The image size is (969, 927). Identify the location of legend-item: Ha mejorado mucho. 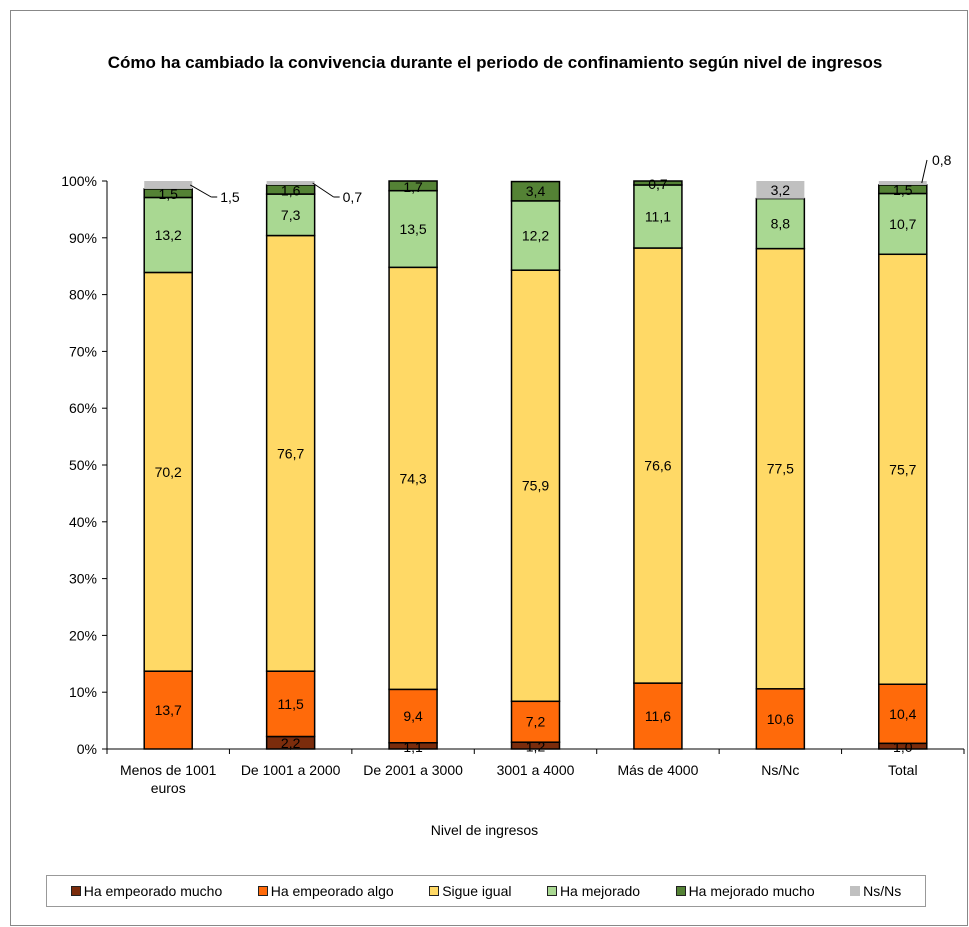
(745, 891).